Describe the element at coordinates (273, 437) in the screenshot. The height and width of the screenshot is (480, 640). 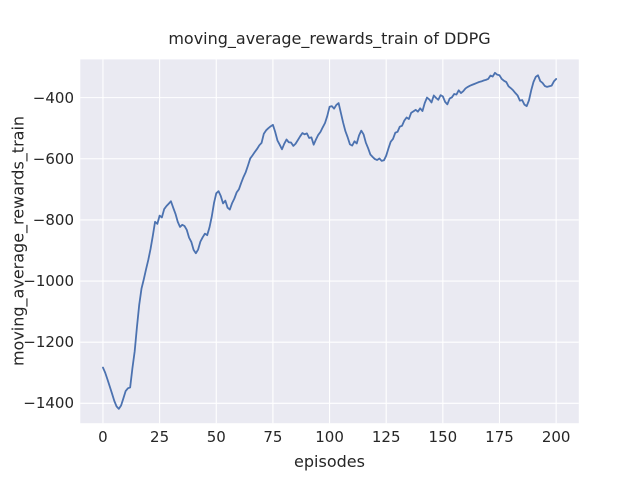
I see `x-tick-label: 75` at that location.